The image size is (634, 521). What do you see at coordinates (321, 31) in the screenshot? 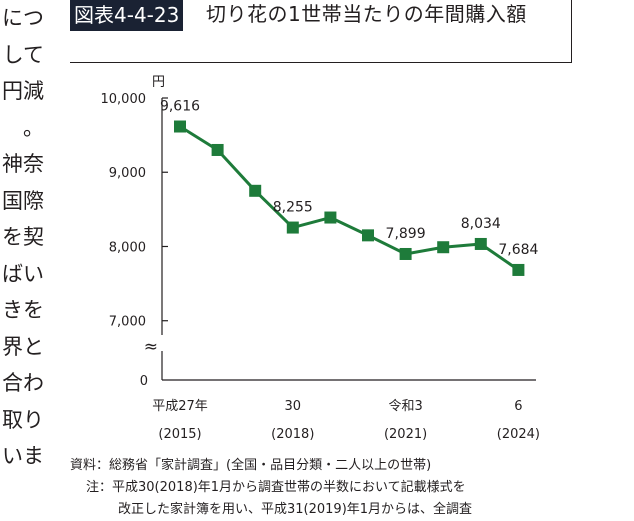
I see `figure-header: 図表4-4-23 切り花の1世帯当たりの年間購入額` at bounding box center [321, 31].